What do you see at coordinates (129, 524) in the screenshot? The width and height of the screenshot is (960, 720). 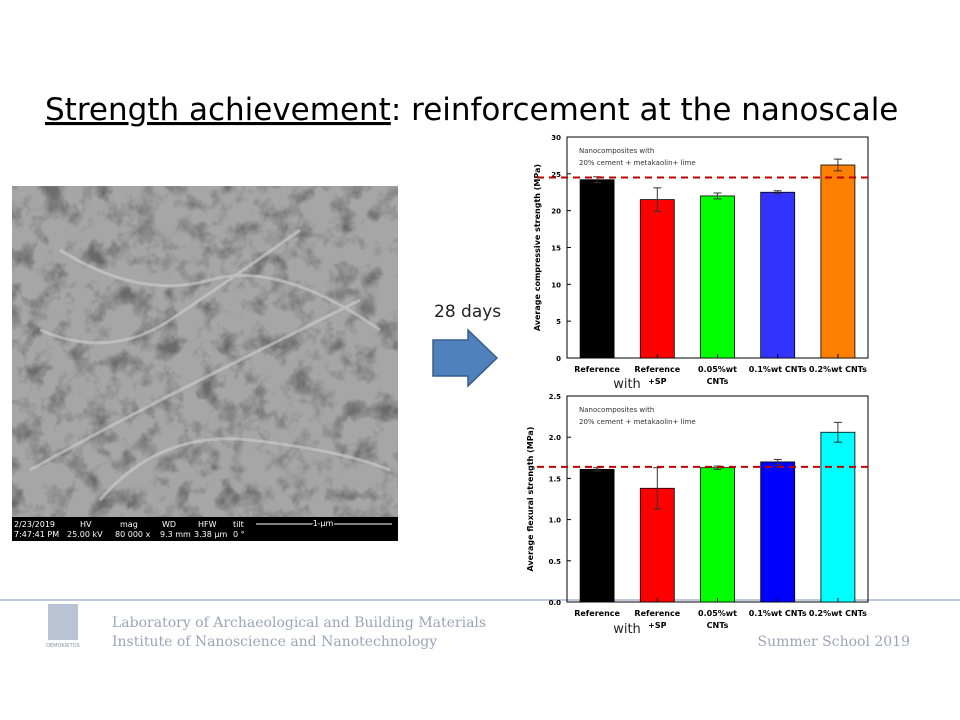 I see `sem-info-label: mag` at bounding box center [129, 524].